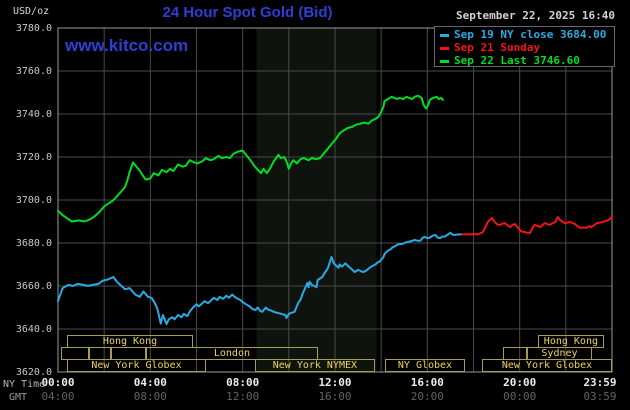 The height and width of the screenshot is (410, 630). Describe the element at coordinates (247, 12) in the screenshot. I see `page-title: 24 Hour Spot Gold (Bid)` at that location.